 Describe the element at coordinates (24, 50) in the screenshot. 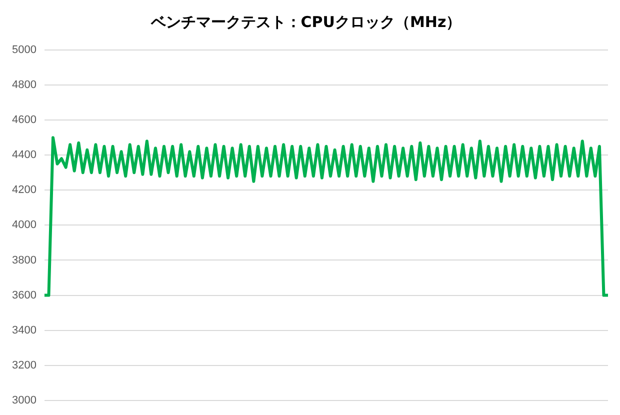

I see `y-tick-label: 5000` at that location.